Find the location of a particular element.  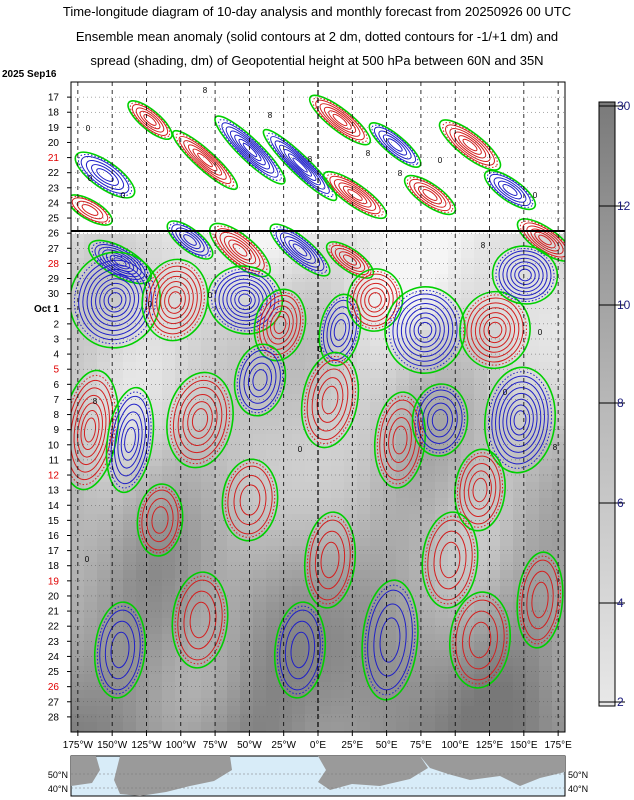

y-day-label: 26 is located at coordinates (54, 234).